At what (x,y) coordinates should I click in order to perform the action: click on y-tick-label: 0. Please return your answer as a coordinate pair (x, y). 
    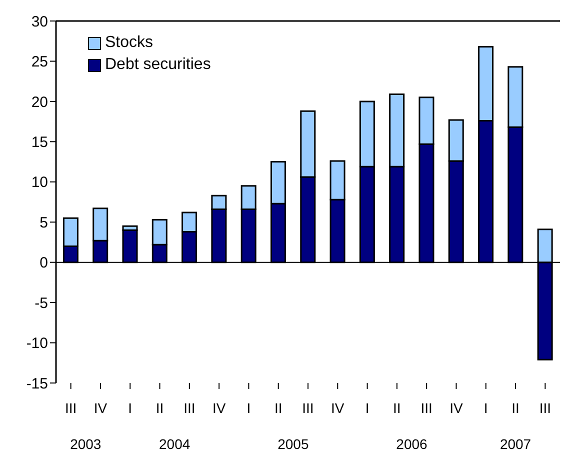
    Looking at the image, I should click on (44, 263).